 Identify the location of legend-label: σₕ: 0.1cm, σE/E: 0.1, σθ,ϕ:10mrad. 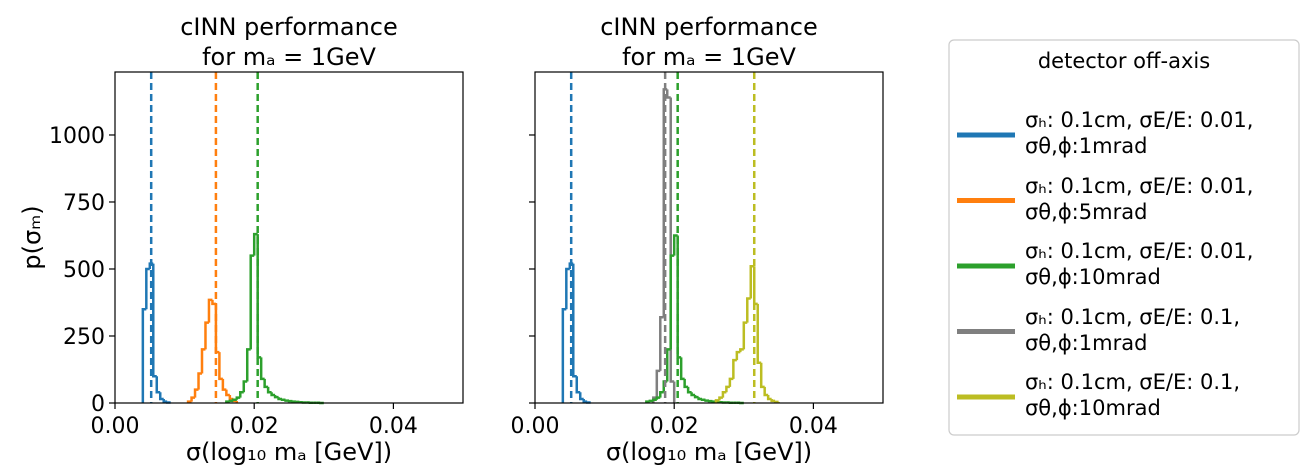
(1133, 395).